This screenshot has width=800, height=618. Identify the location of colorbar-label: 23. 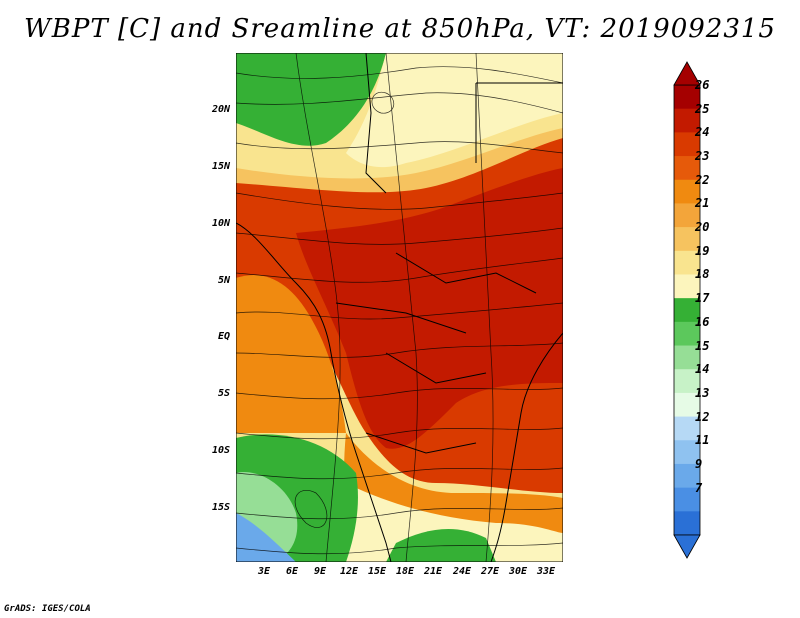
(702, 156).